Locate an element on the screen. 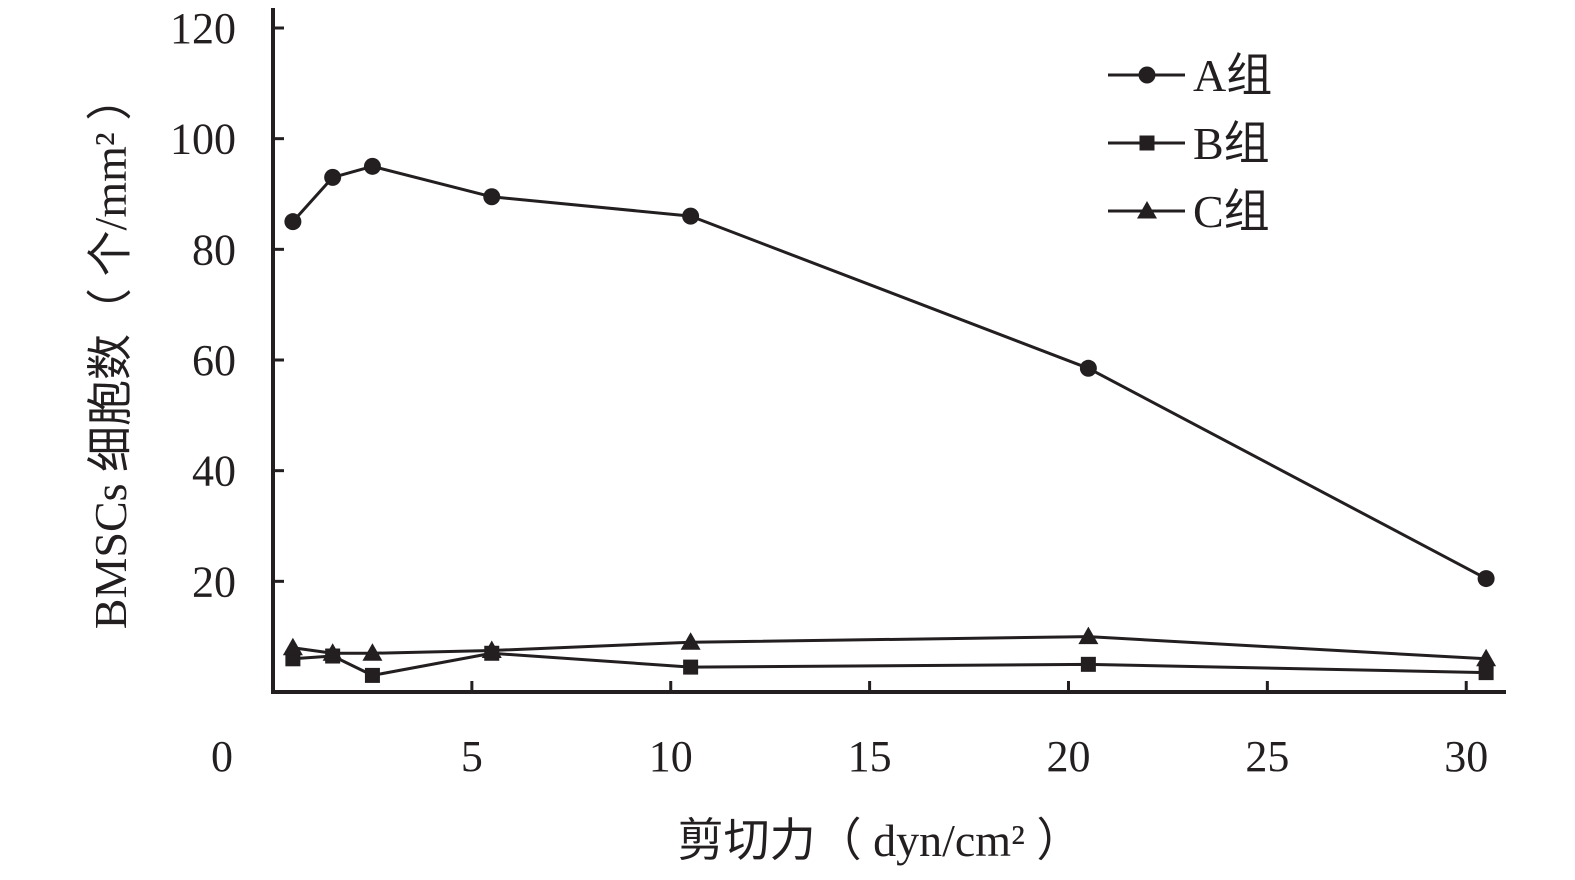 The height and width of the screenshot is (880, 1575). legend-marker-square is located at coordinates (1147, 143).